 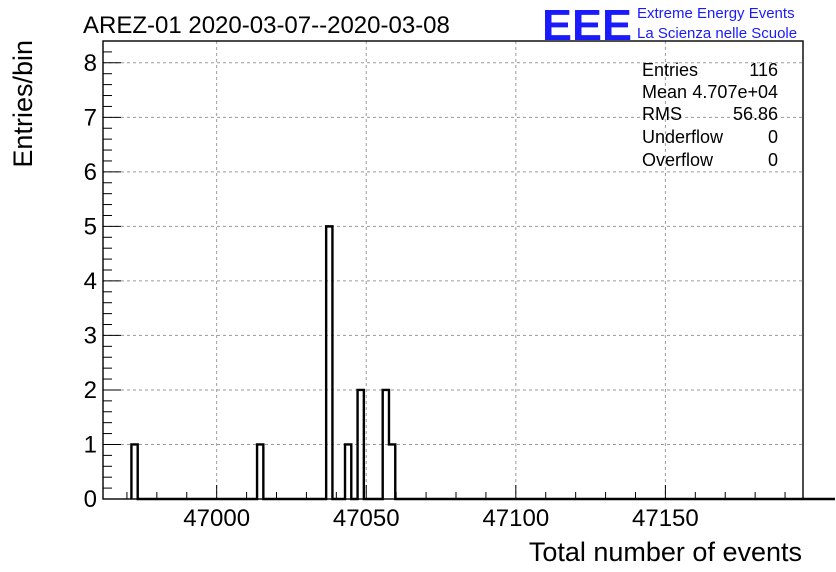 I want to click on stat-label: Mean, so click(x=664, y=92).